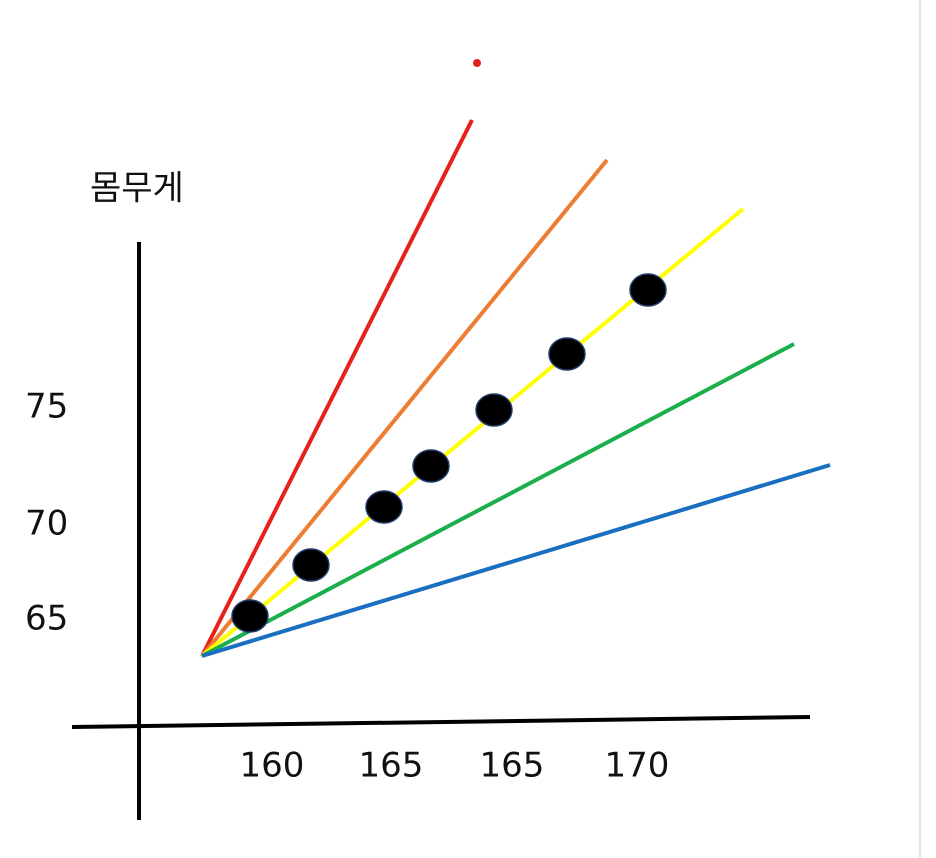  Describe the element at coordinates (46, 407) in the screenshot. I see `y-tick-label: 75` at that location.